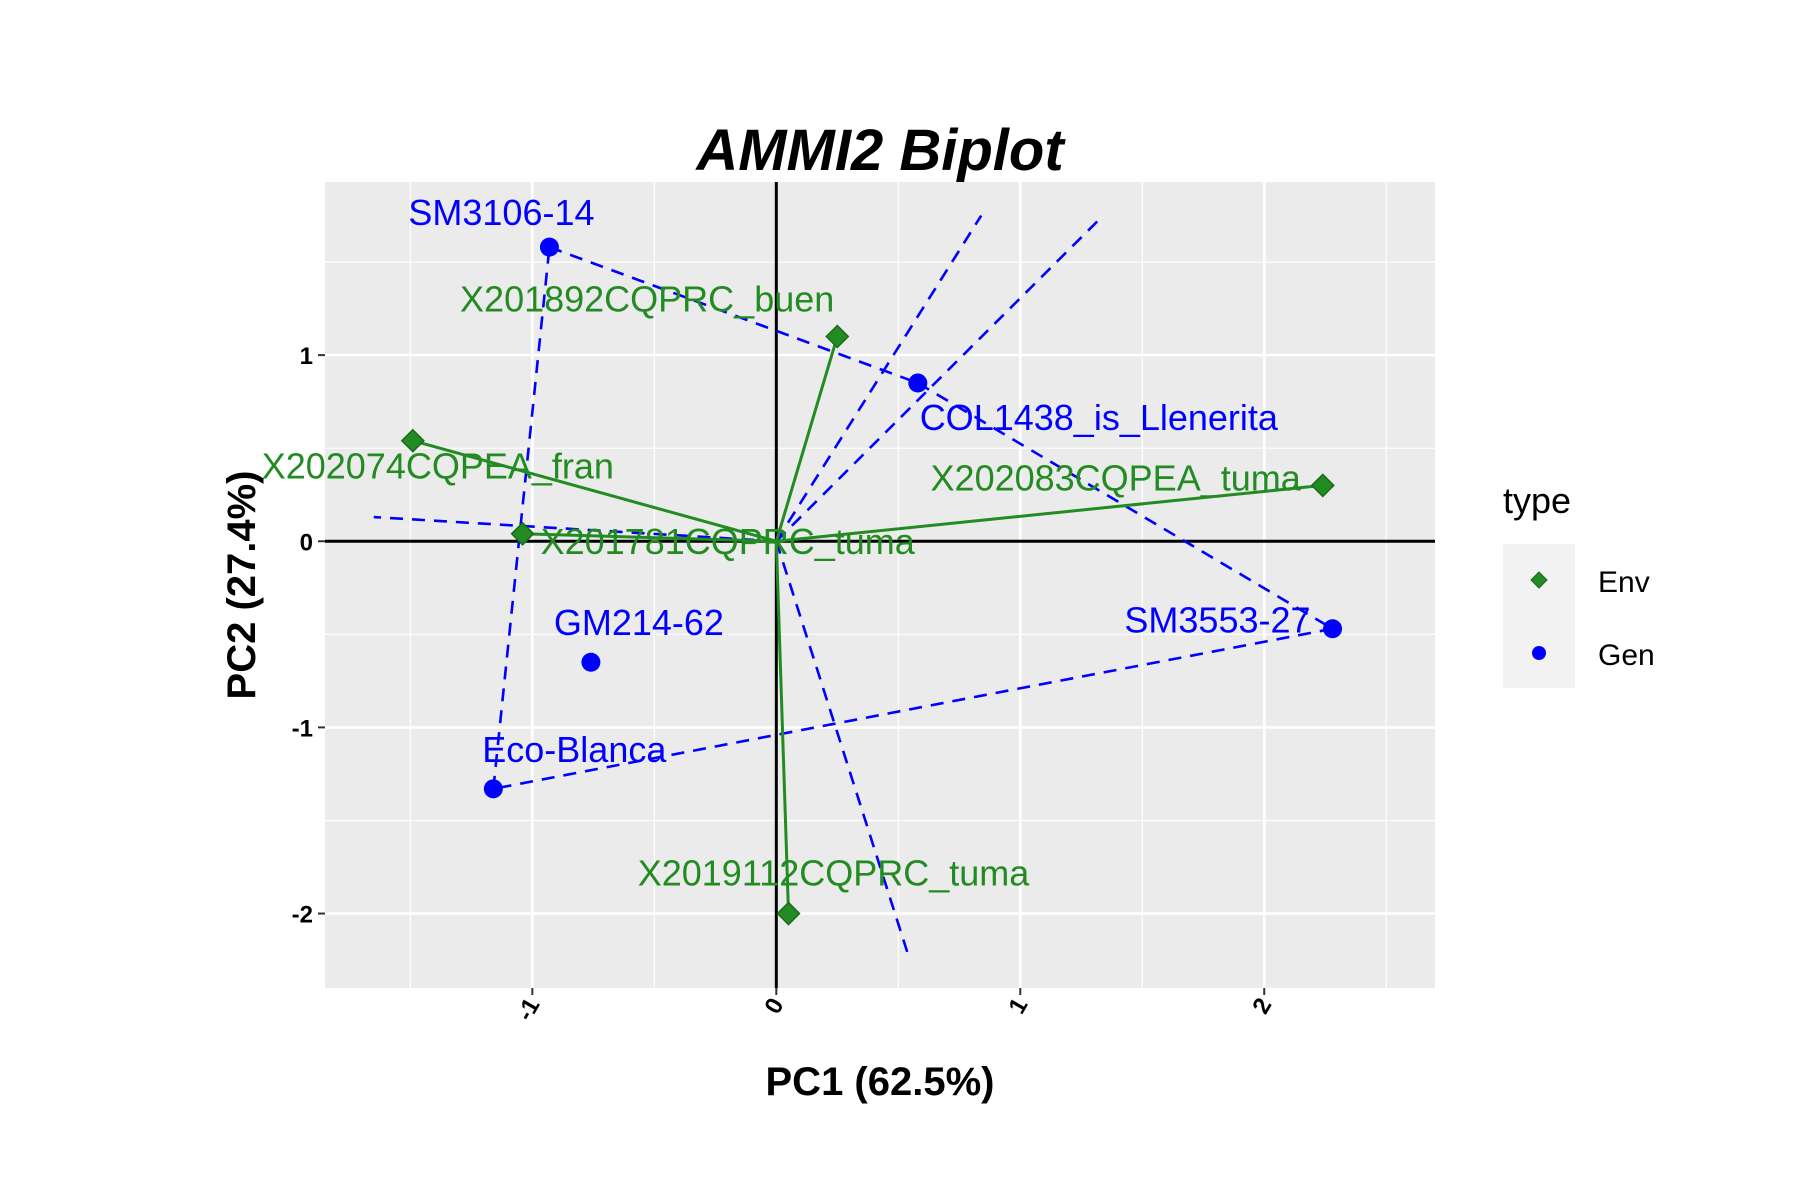 This screenshot has width=1800, height=1200. Describe the element at coordinates (1539, 653) in the screenshot. I see `legend-key-gen` at that location.